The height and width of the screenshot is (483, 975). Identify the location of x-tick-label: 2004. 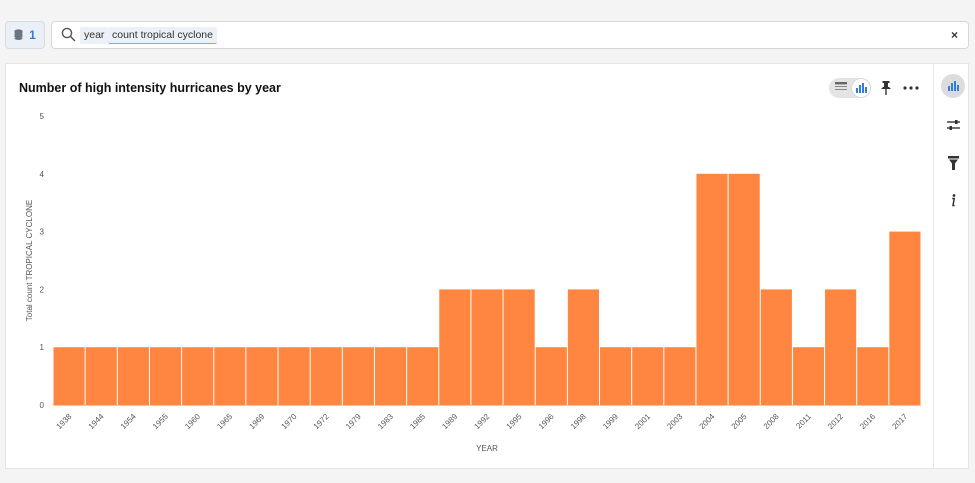
(707, 421).